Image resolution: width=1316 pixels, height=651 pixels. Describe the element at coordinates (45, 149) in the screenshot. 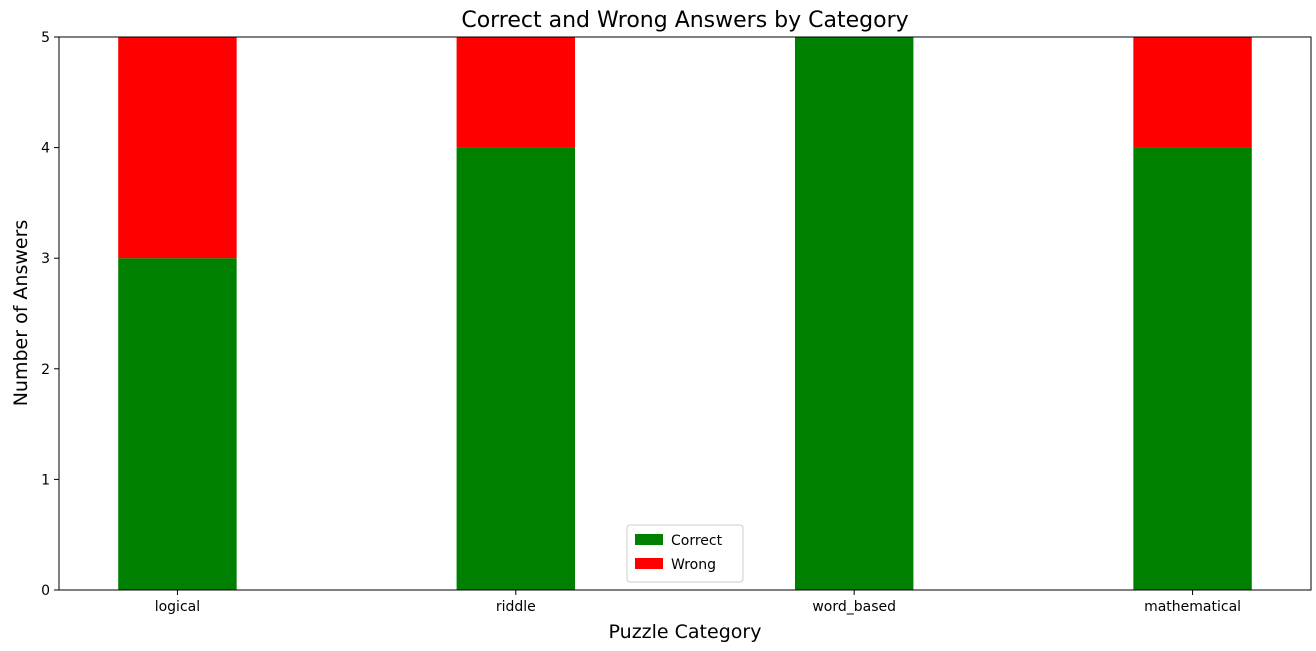

I see `y-tick-label: 4` at that location.